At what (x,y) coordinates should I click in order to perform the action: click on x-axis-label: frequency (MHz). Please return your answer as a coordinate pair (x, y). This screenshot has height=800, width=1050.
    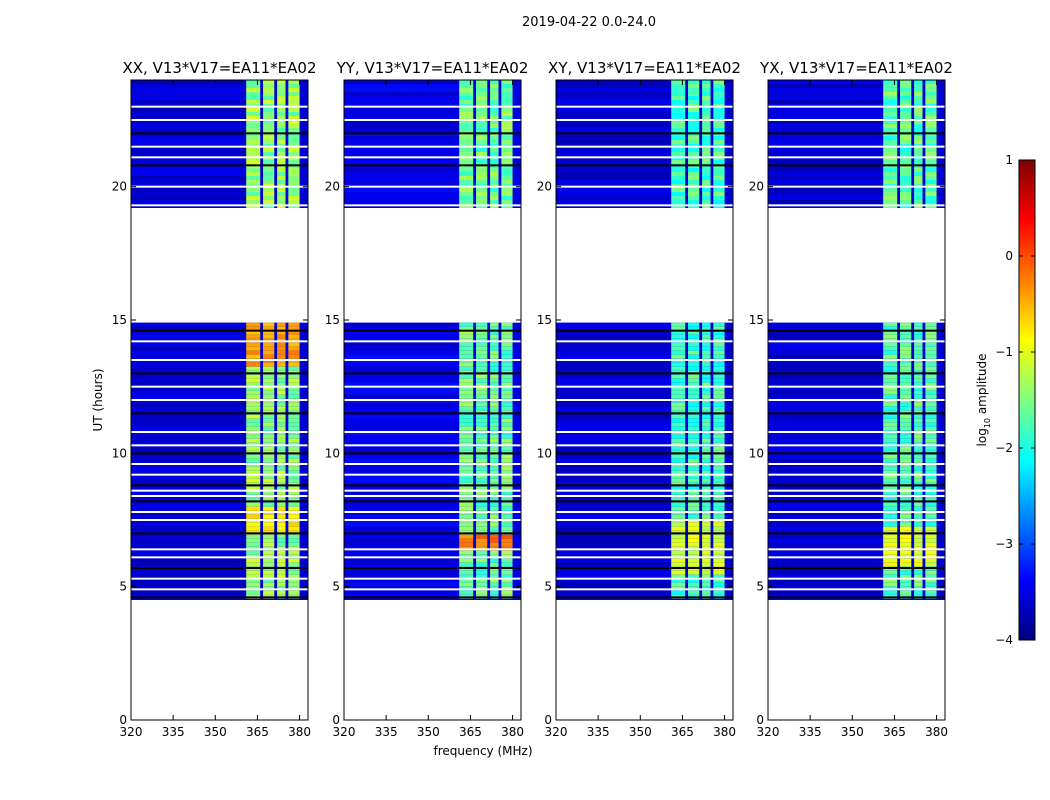
    Looking at the image, I should click on (482, 751).